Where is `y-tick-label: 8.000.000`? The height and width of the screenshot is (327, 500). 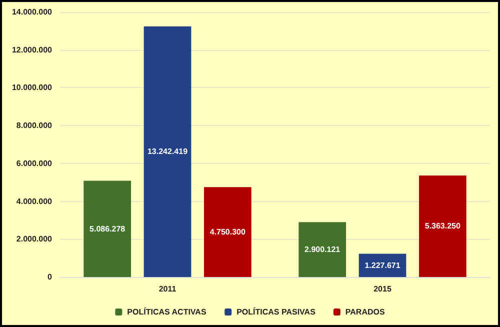 y-tick-label: 8.000.000 is located at coordinates (34, 125).